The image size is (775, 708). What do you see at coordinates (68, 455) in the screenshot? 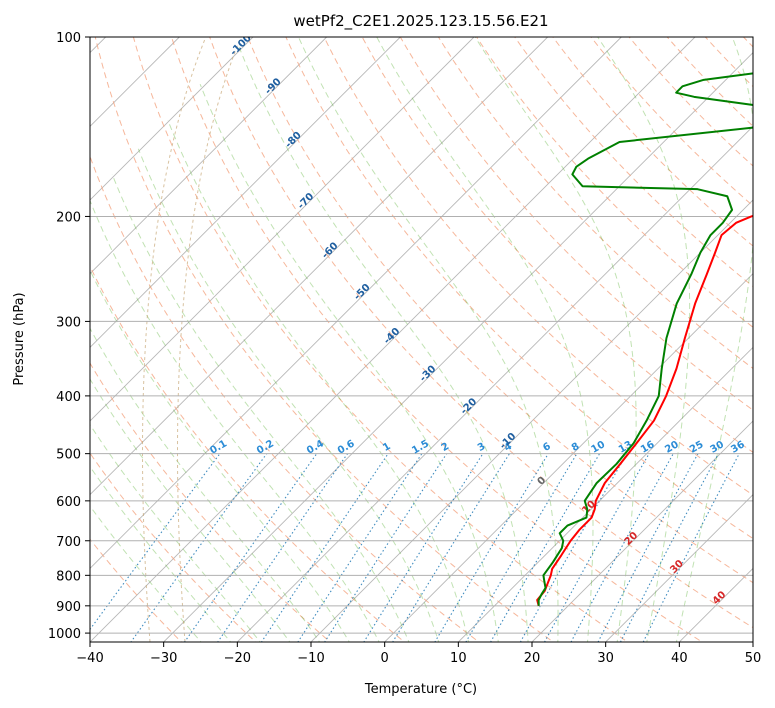
I see `y-tick-label: 500` at bounding box center [68, 455].